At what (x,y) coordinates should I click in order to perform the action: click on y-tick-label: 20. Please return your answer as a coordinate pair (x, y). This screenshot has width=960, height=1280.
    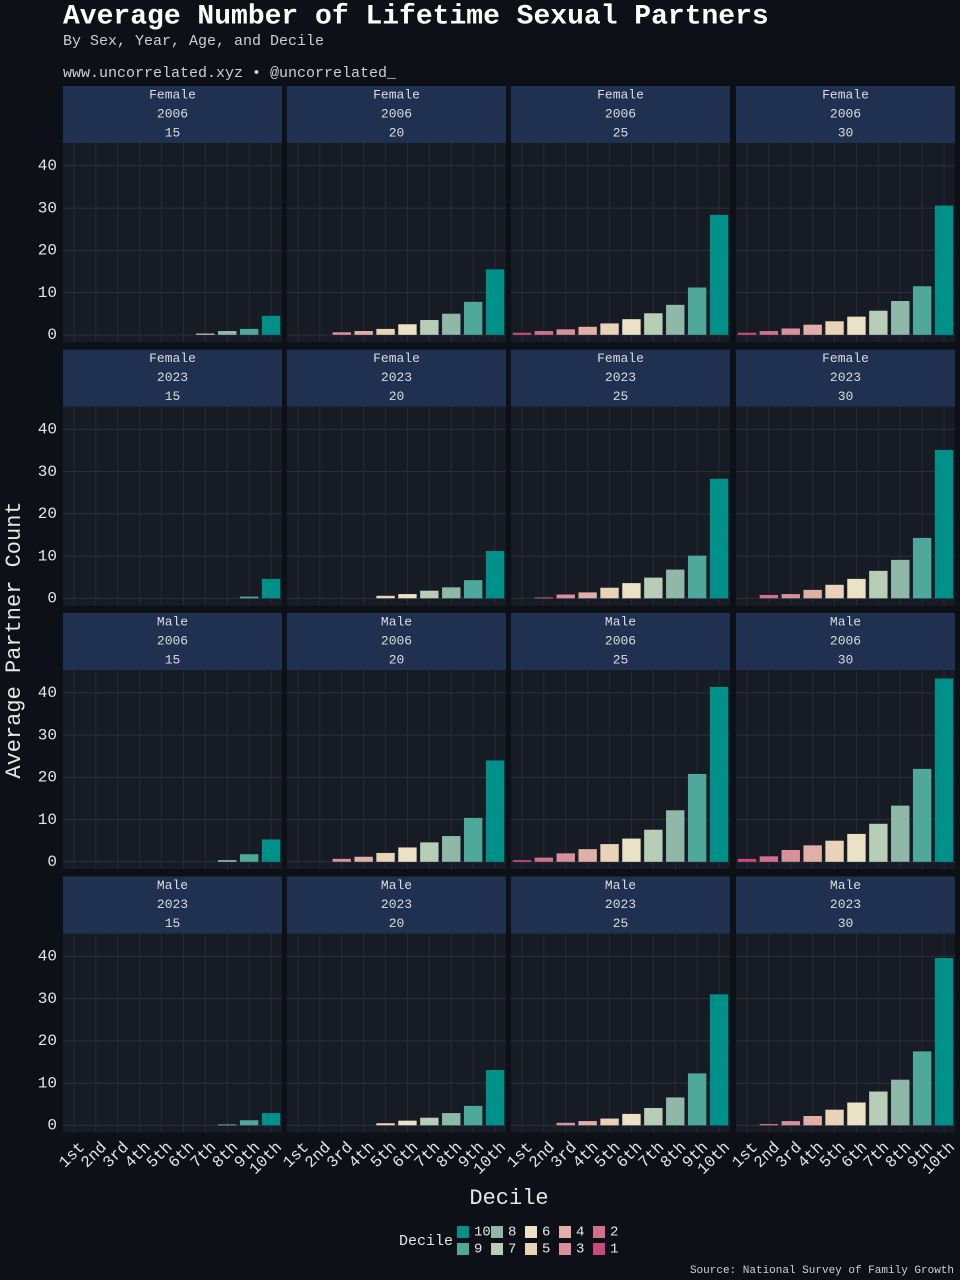
    Looking at the image, I should click on (47, 251).